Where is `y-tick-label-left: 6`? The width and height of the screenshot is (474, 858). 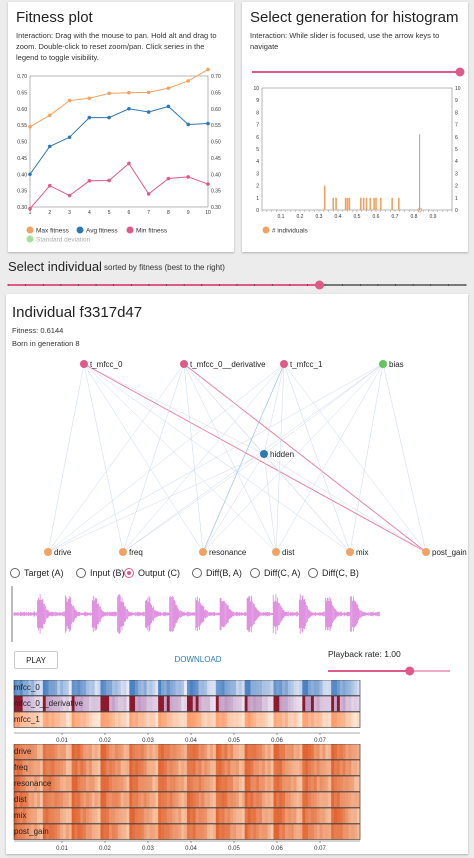 y-tick-label-left: 6 is located at coordinates (257, 138).